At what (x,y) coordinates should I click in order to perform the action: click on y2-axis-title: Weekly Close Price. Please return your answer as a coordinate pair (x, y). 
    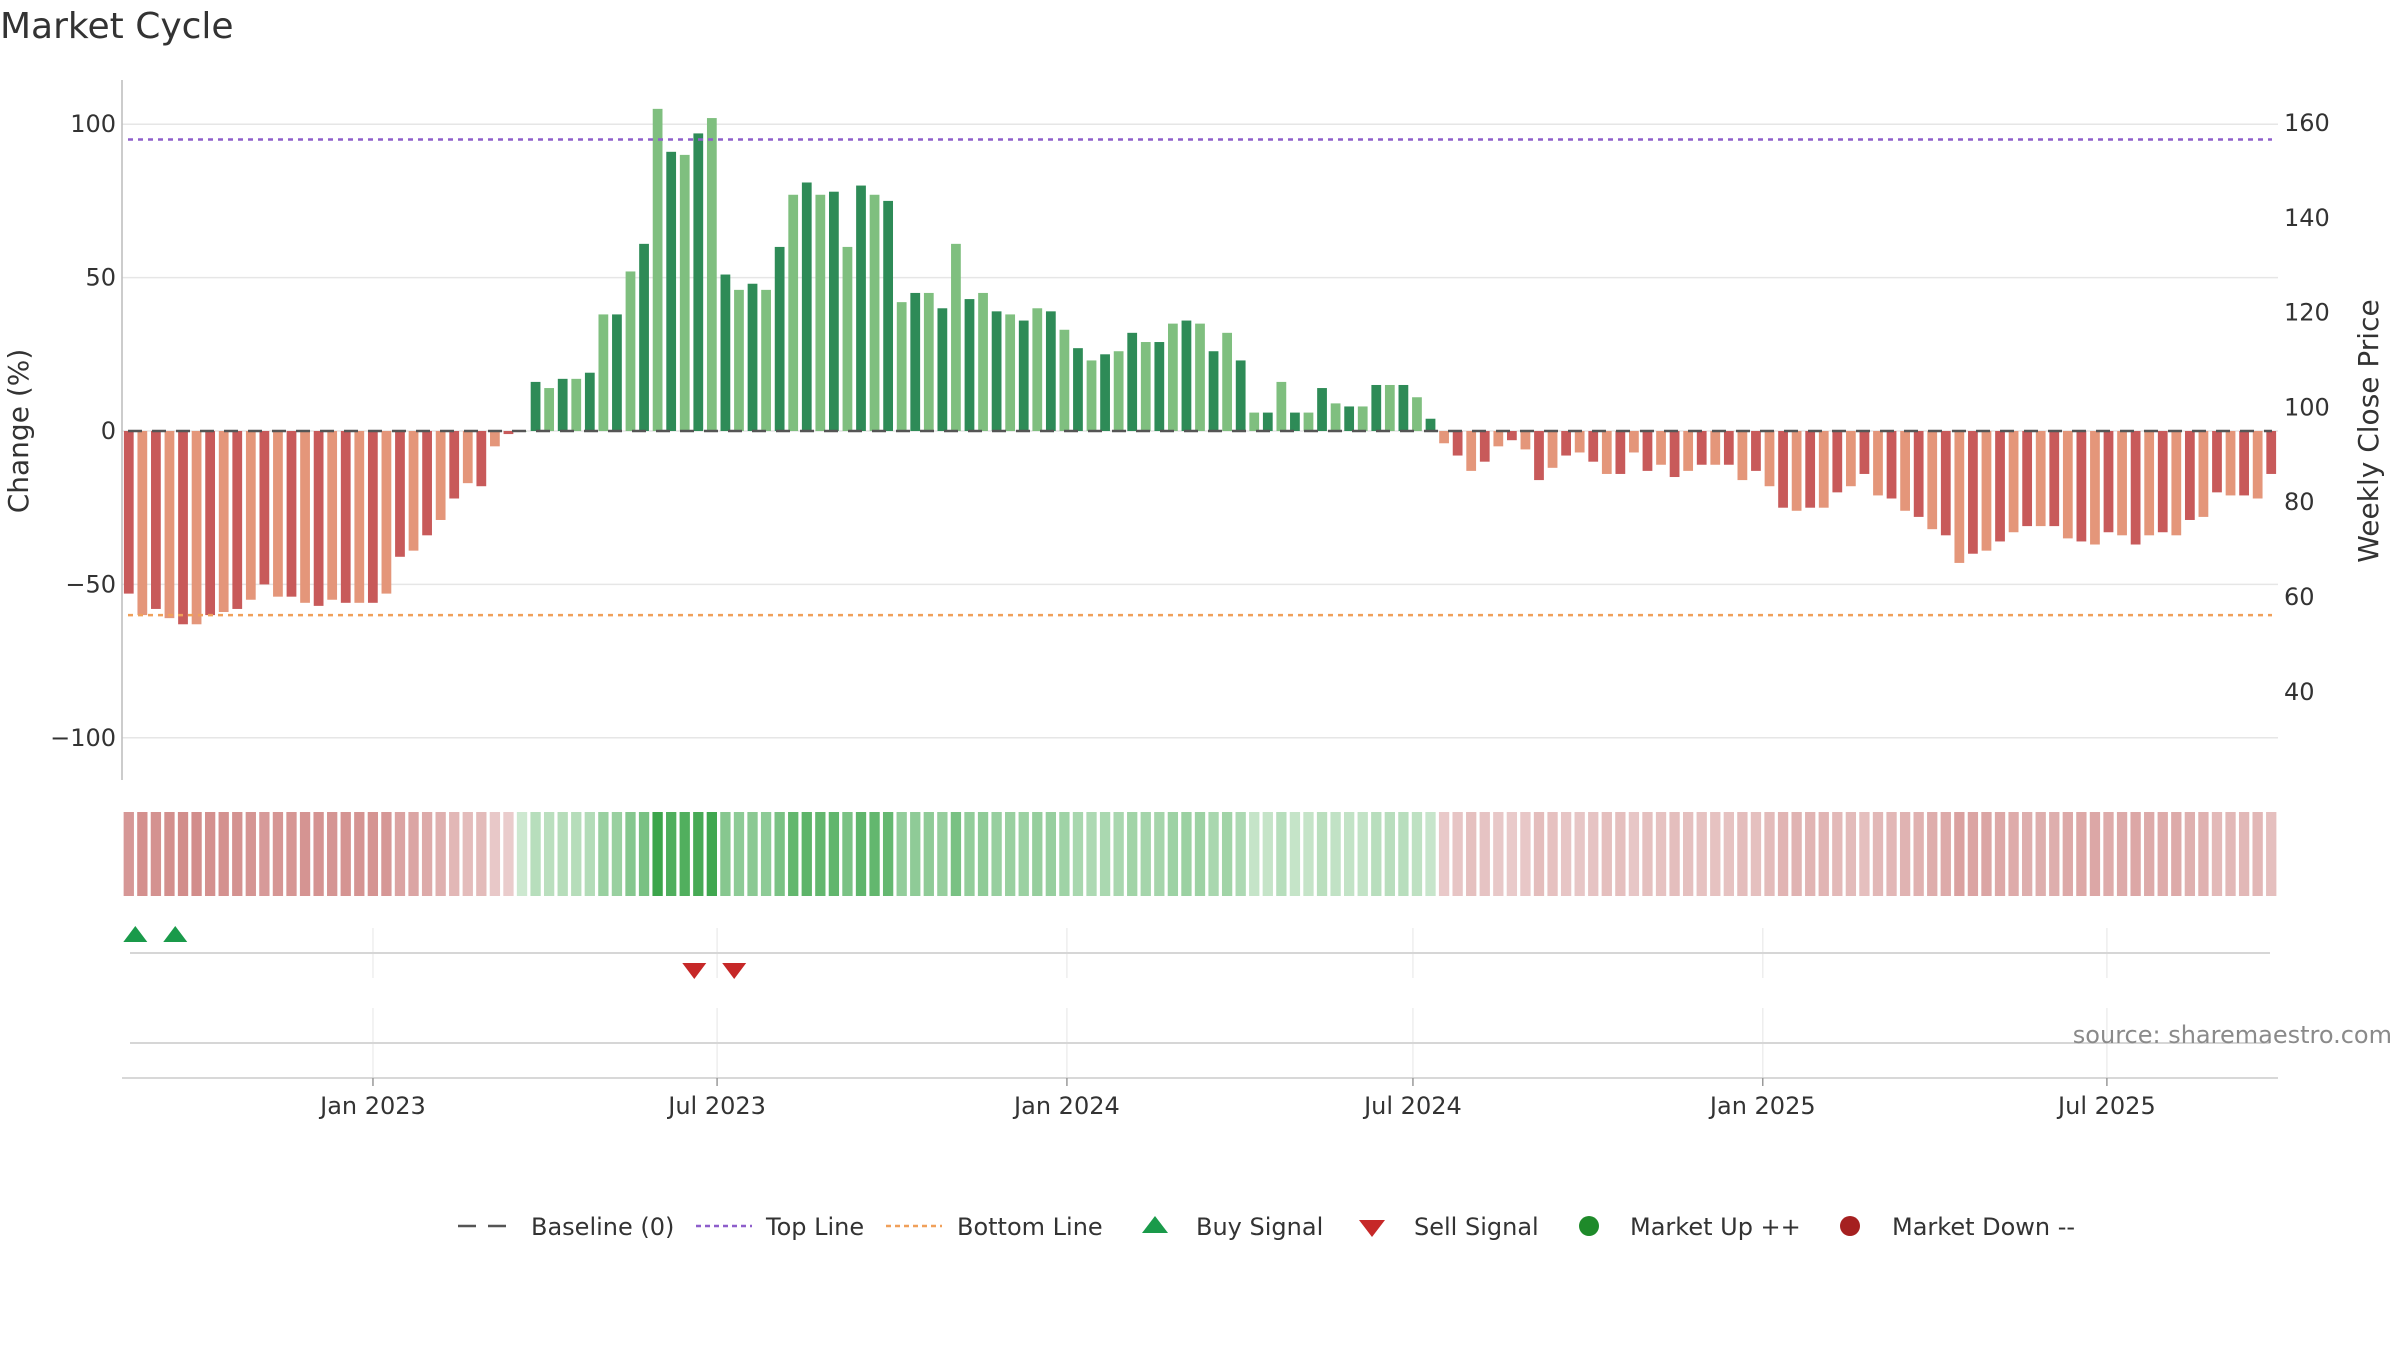
    Looking at the image, I should click on (2368, 430).